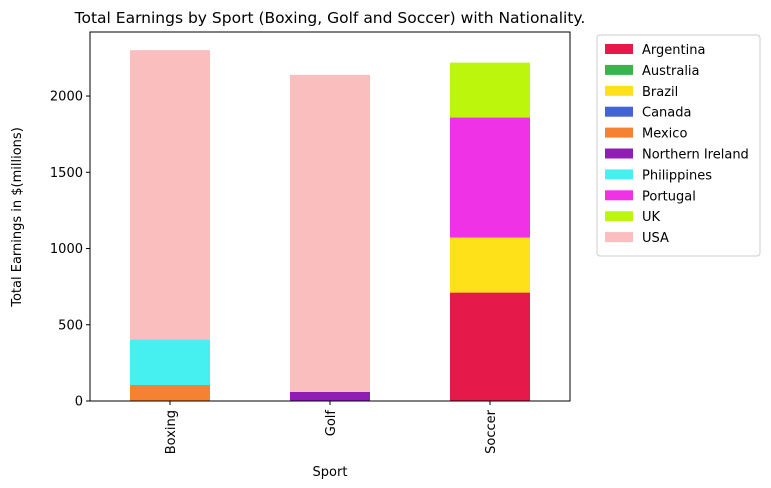 The width and height of the screenshot is (771, 488). What do you see at coordinates (660, 92) in the screenshot?
I see `legend-label: Brazil` at bounding box center [660, 92].